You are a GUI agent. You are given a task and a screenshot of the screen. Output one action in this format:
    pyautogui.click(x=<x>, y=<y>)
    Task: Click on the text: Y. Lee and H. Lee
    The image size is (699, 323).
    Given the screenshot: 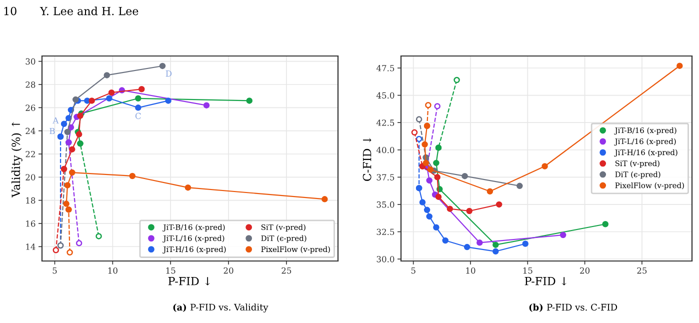 What is the action you would take?
    pyautogui.click(x=89, y=11)
    